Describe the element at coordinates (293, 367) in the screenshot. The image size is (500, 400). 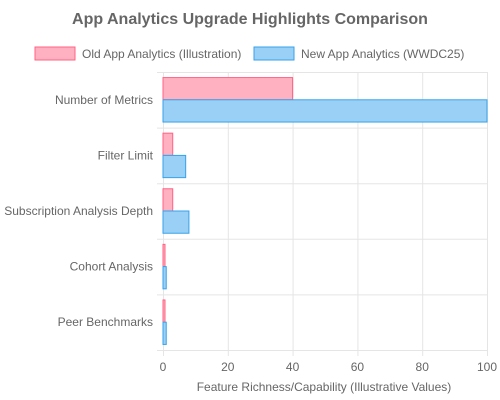
I see `x-tick-label: 40` at that location.